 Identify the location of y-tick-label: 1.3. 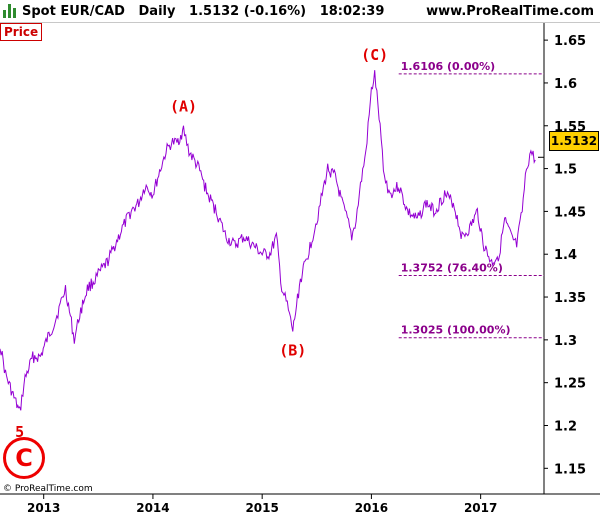
(565, 341).